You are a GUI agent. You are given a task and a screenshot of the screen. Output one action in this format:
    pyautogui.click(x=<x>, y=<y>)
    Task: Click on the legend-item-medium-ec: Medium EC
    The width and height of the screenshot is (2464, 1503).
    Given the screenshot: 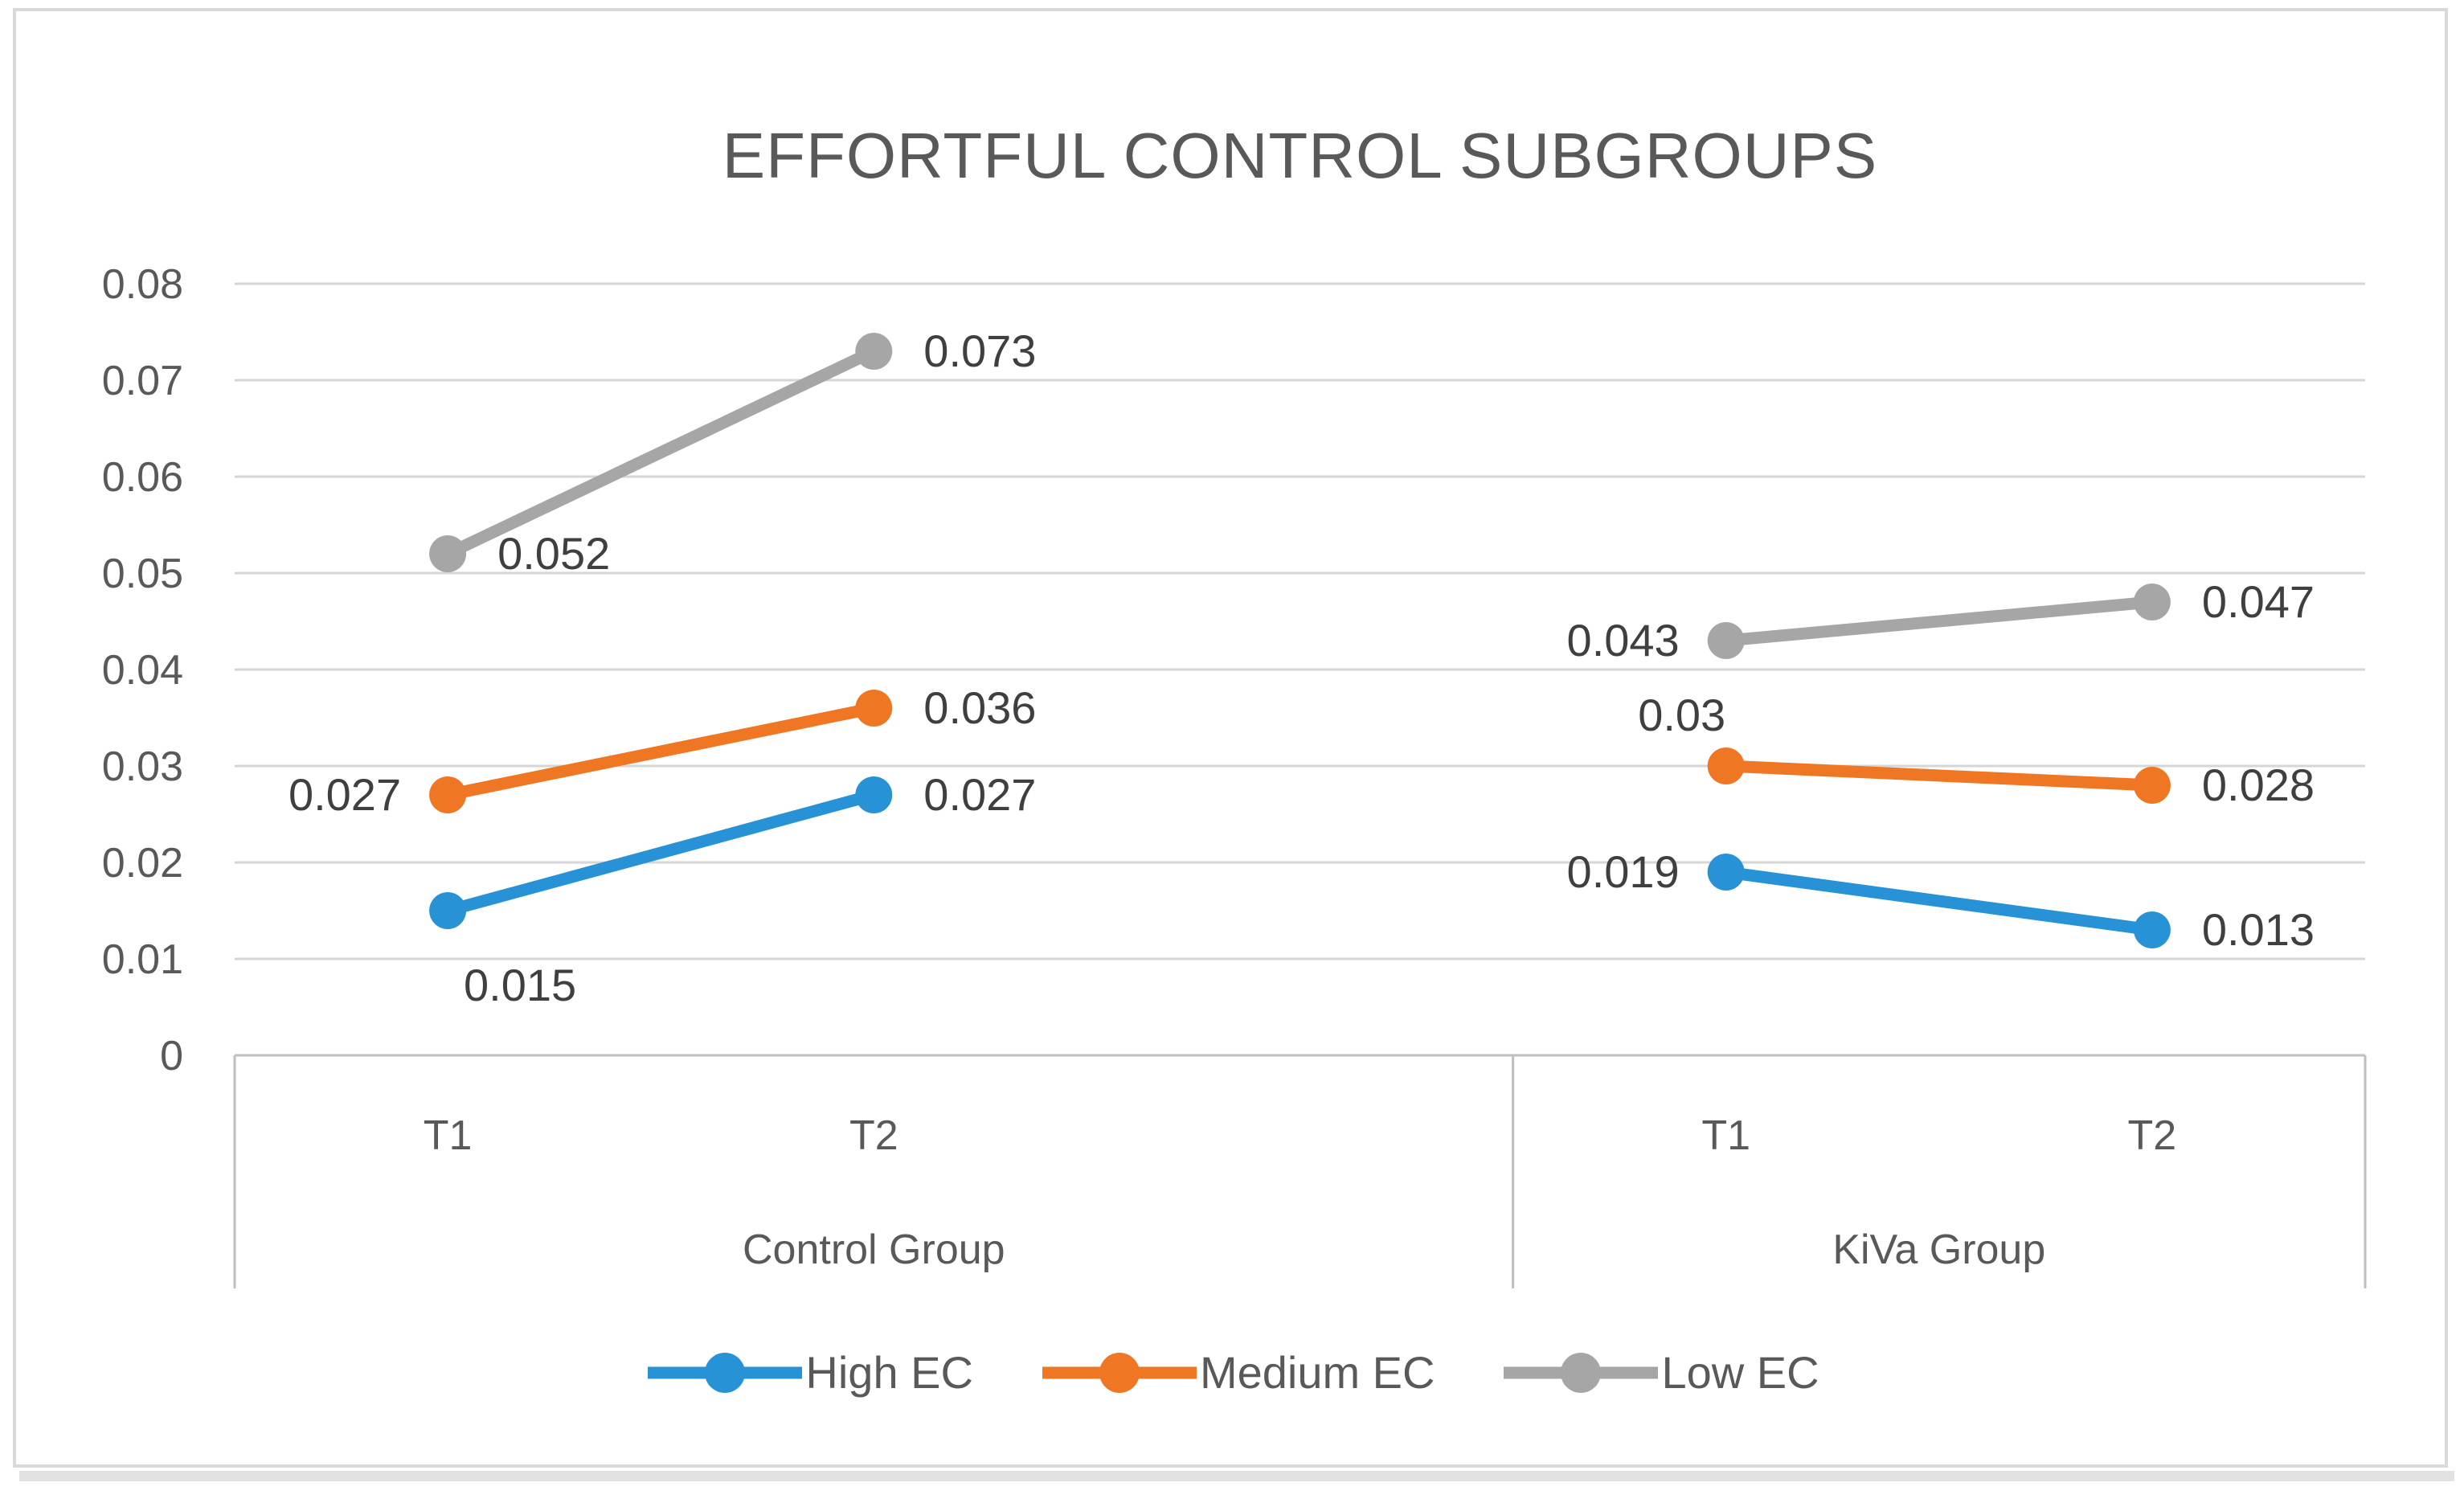 What is the action you would take?
    pyautogui.click(x=1237, y=1373)
    